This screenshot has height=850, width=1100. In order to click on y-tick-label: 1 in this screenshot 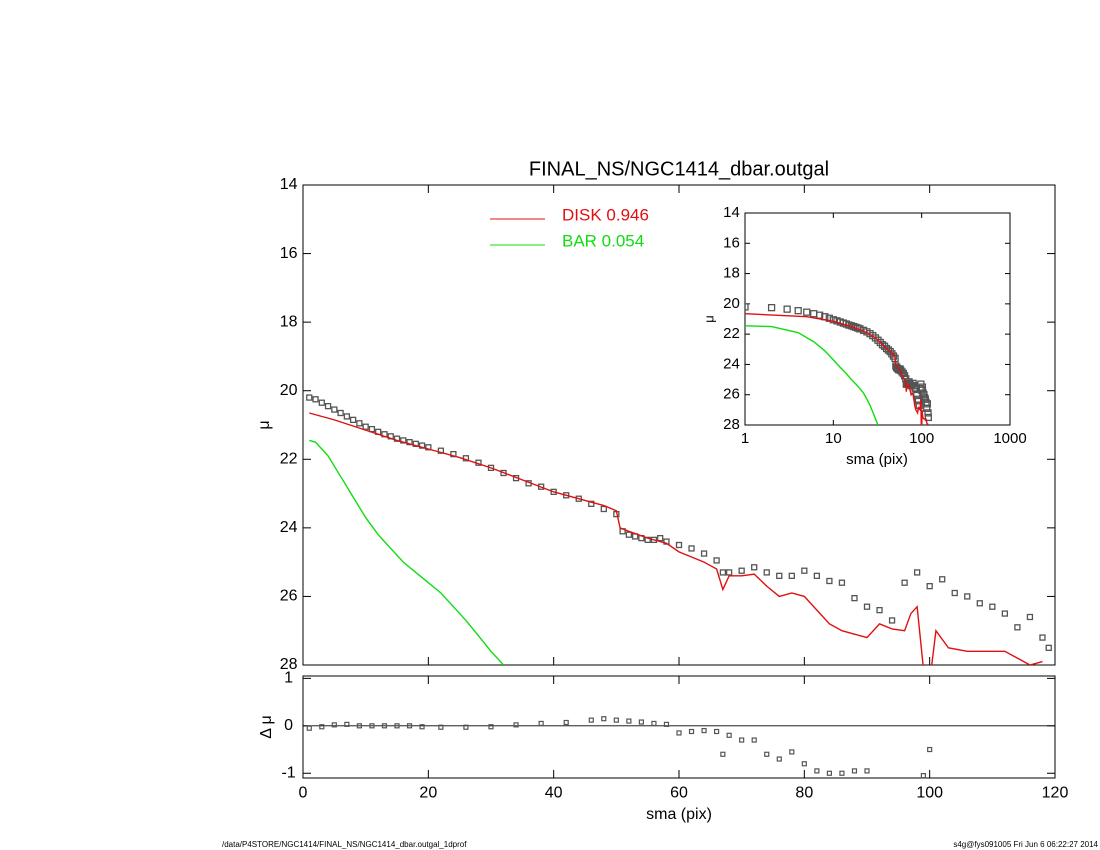, I will do `click(288, 678)`.